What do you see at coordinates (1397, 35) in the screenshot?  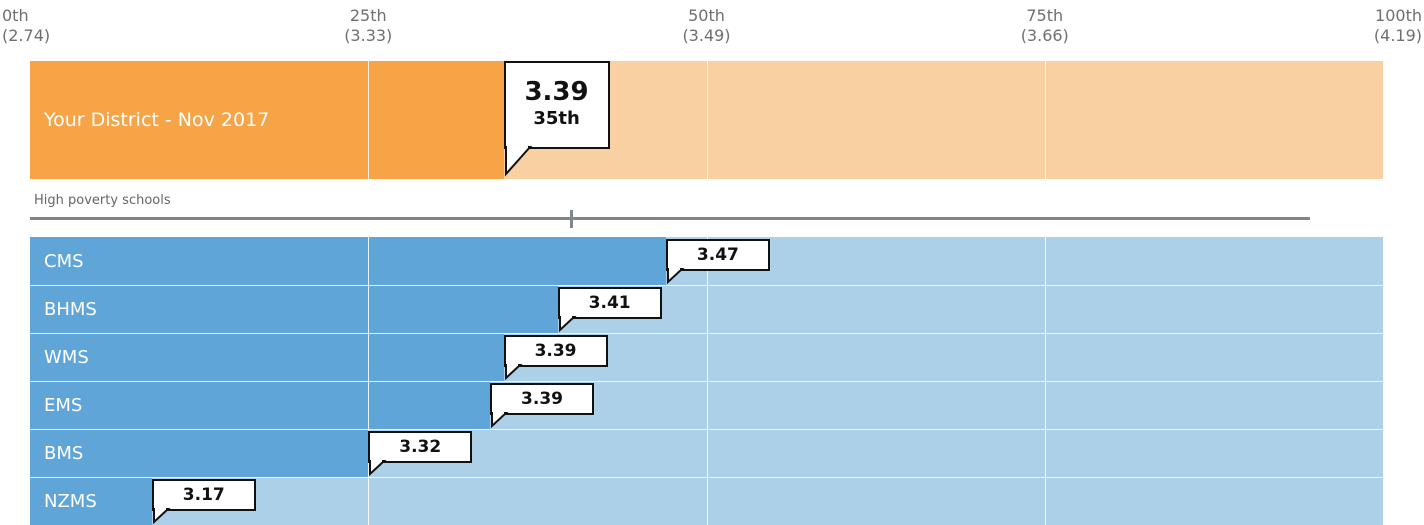 I see `axis-value: (4.19)` at bounding box center [1397, 35].